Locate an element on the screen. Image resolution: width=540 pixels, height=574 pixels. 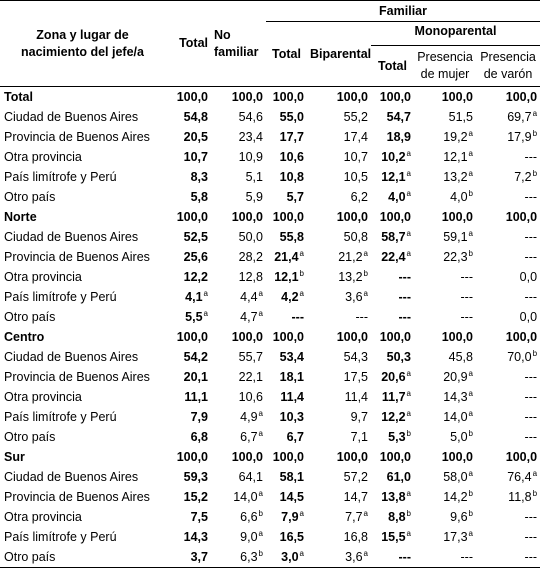
table-cell: 52,5 is located at coordinates (188, 237).